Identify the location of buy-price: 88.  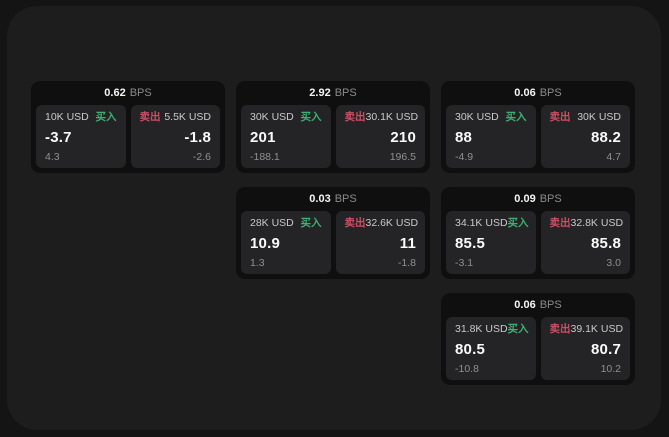
(464, 137).